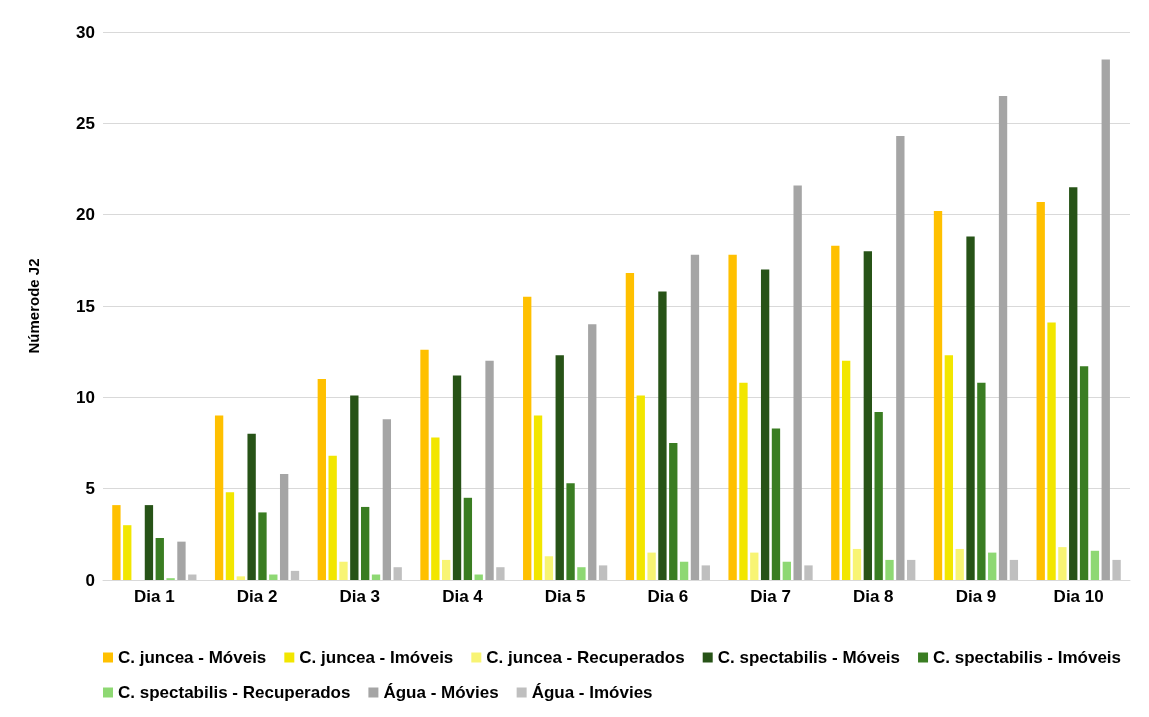  I want to click on legend-label: C. spectabilis - Imóveis, so click(1027, 657).